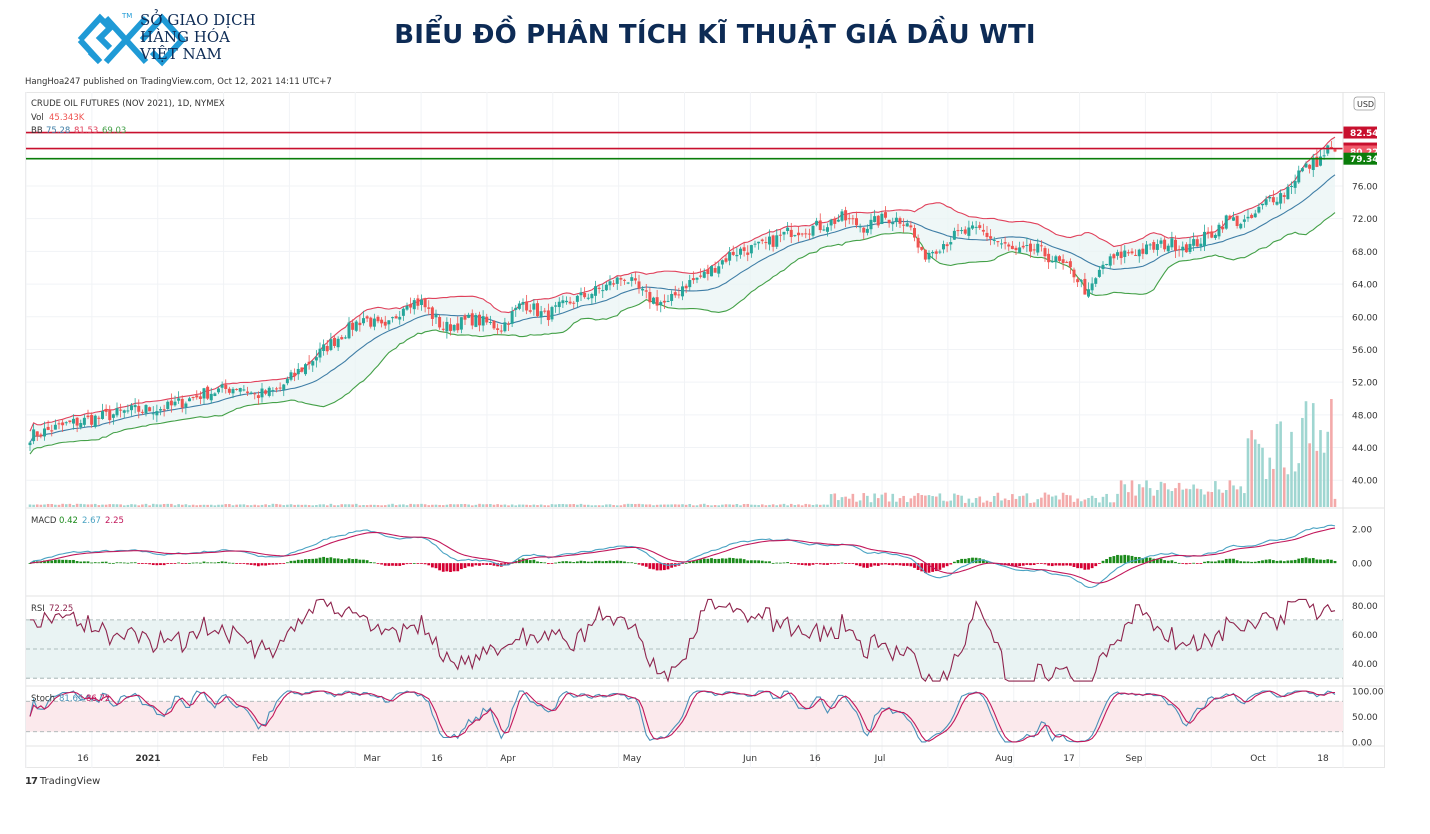  What do you see at coordinates (38, 609) in the screenshot?
I see `rsi-legend-label: RSI` at bounding box center [38, 609].